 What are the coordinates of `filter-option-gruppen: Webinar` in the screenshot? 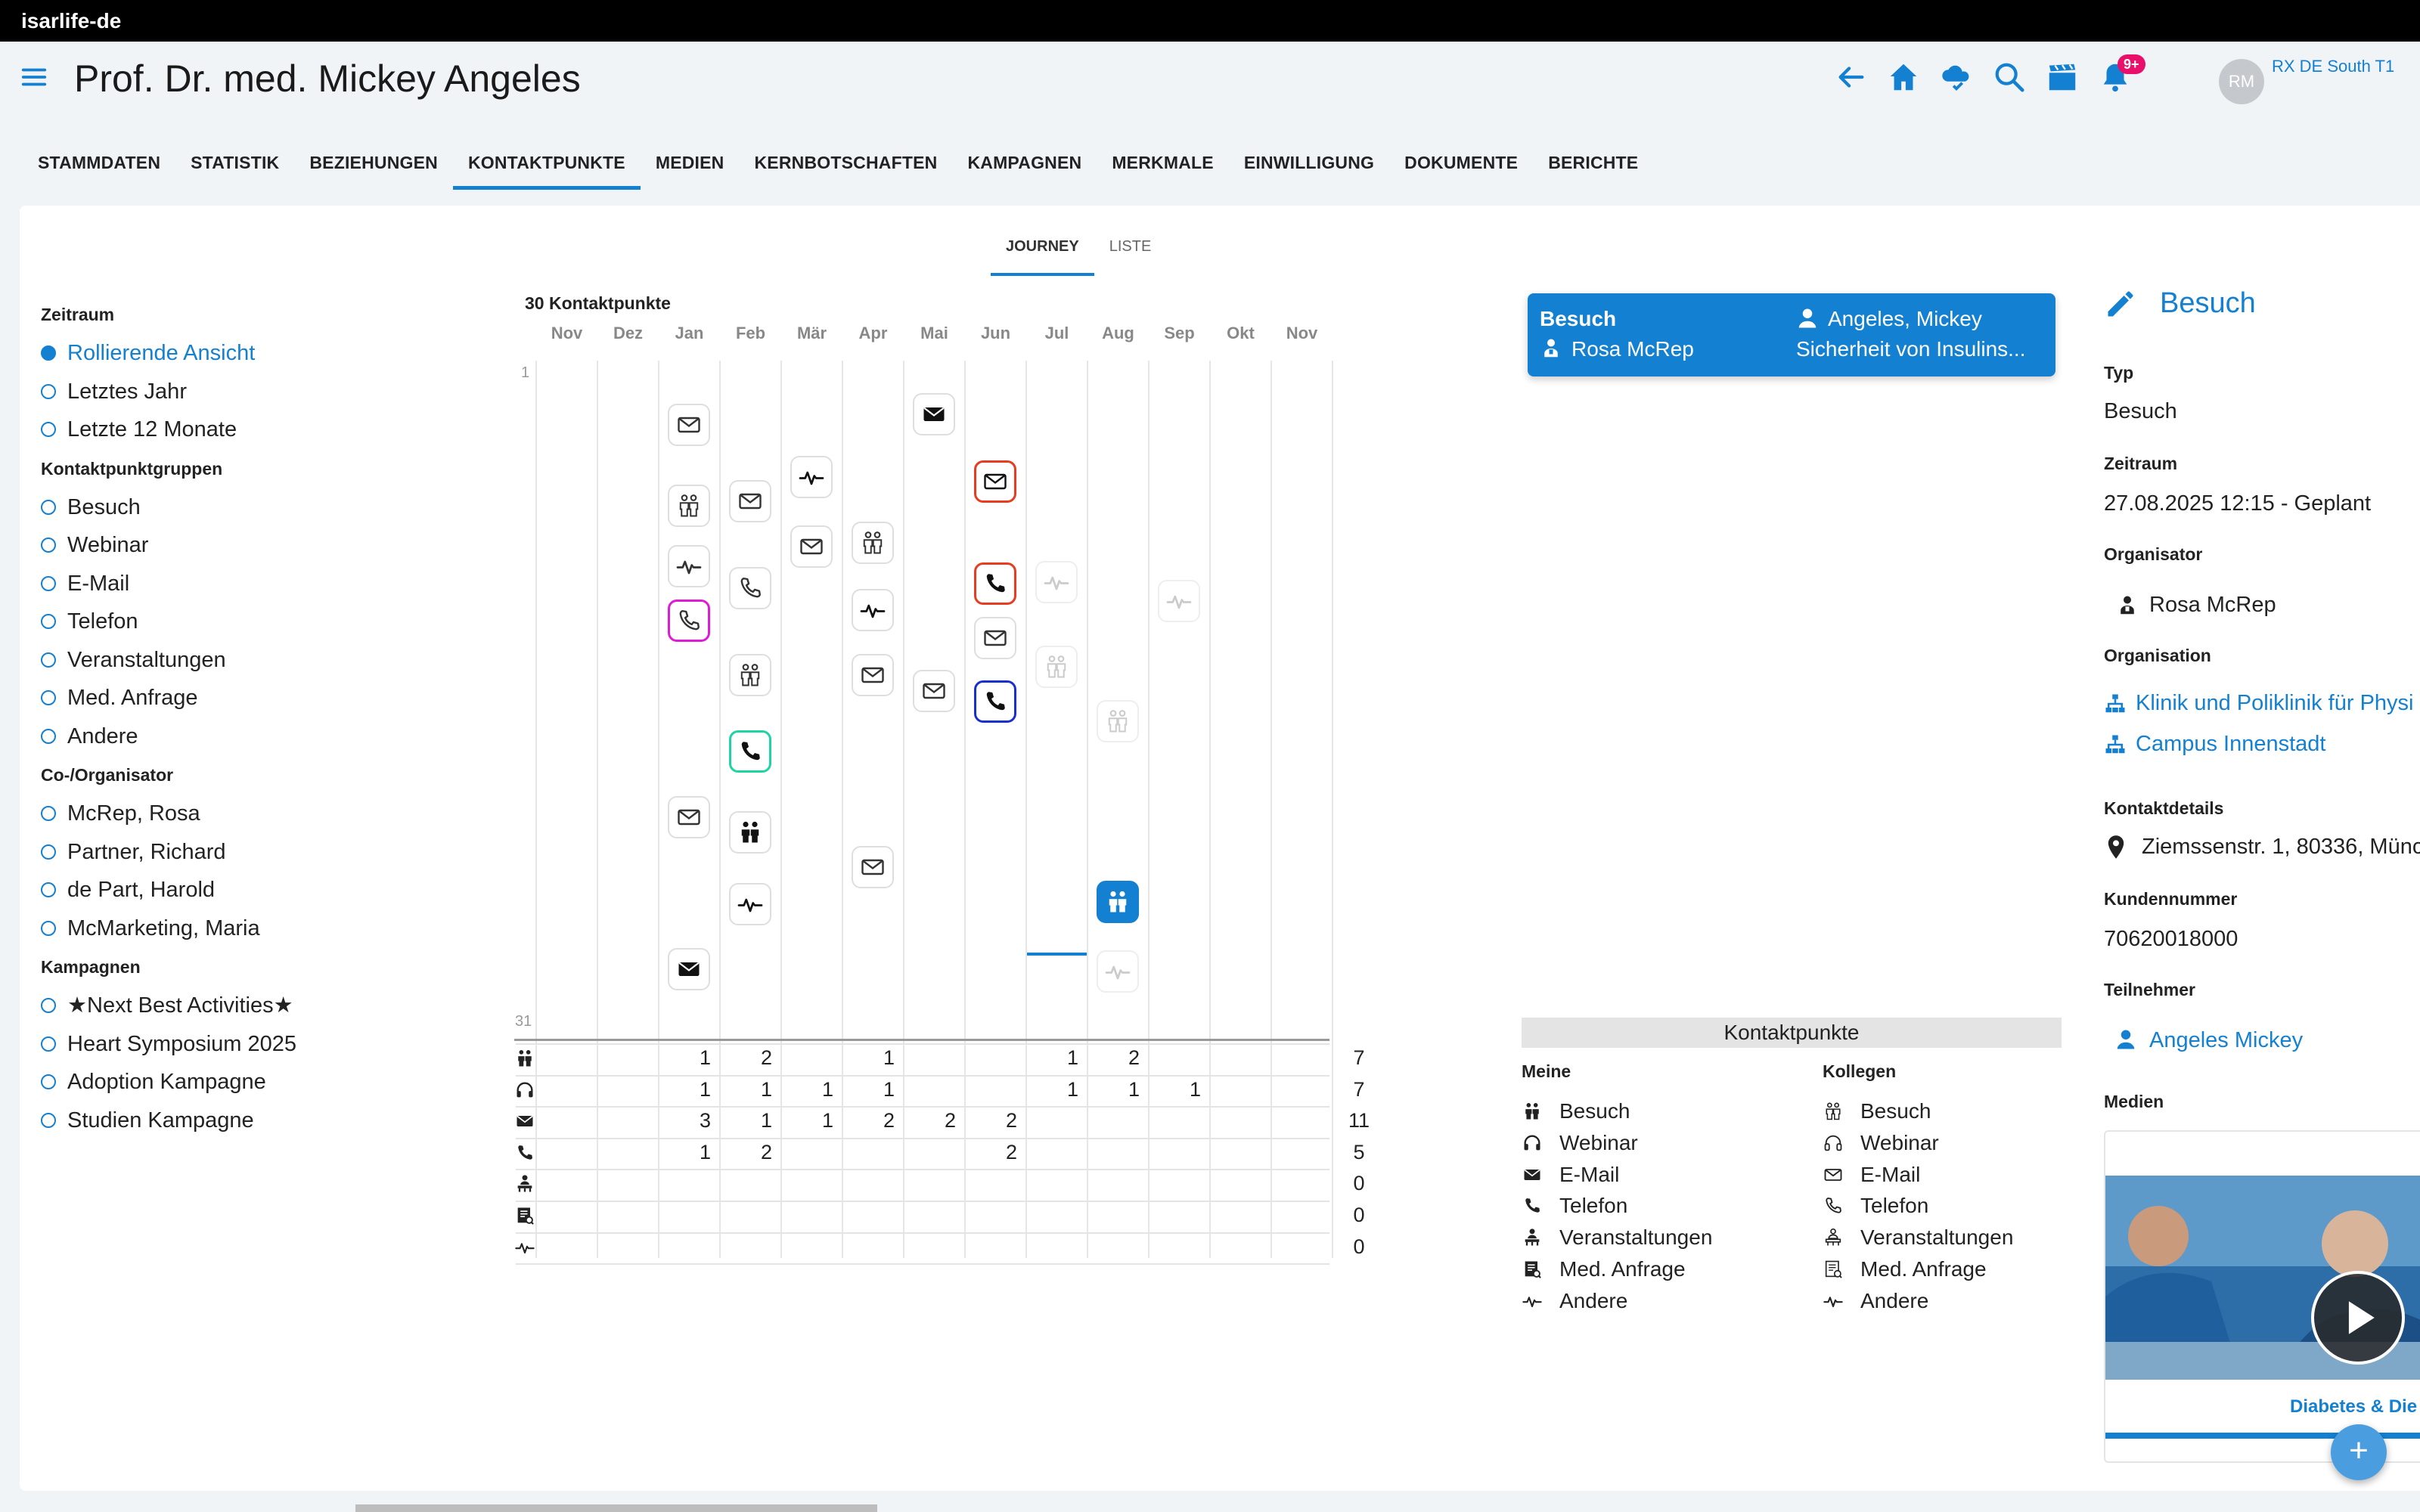 It's located at (252, 545).